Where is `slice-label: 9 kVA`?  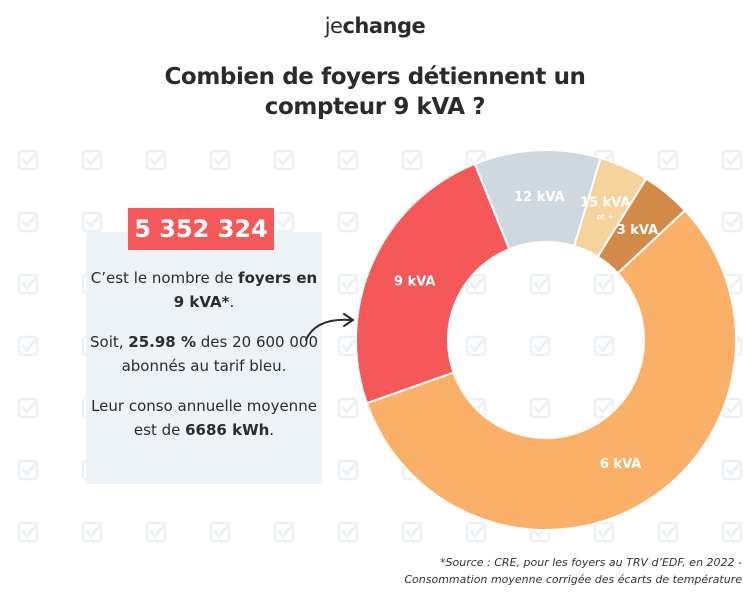
slice-label: 9 kVA is located at coordinates (414, 282).